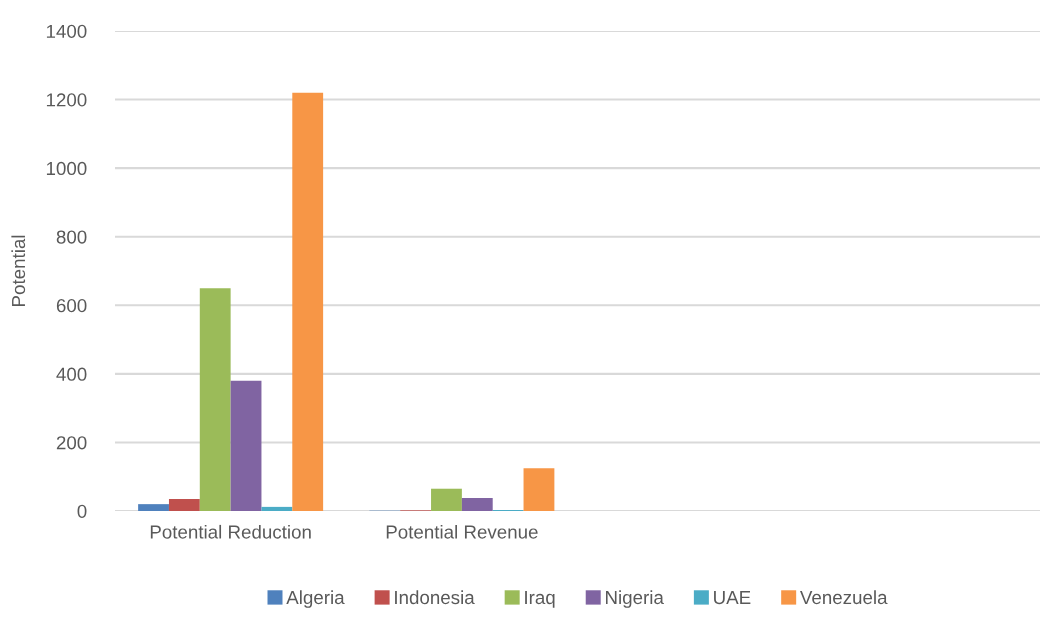  Describe the element at coordinates (844, 597) in the screenshot. I see `legend-label: Venezuela` at that location.